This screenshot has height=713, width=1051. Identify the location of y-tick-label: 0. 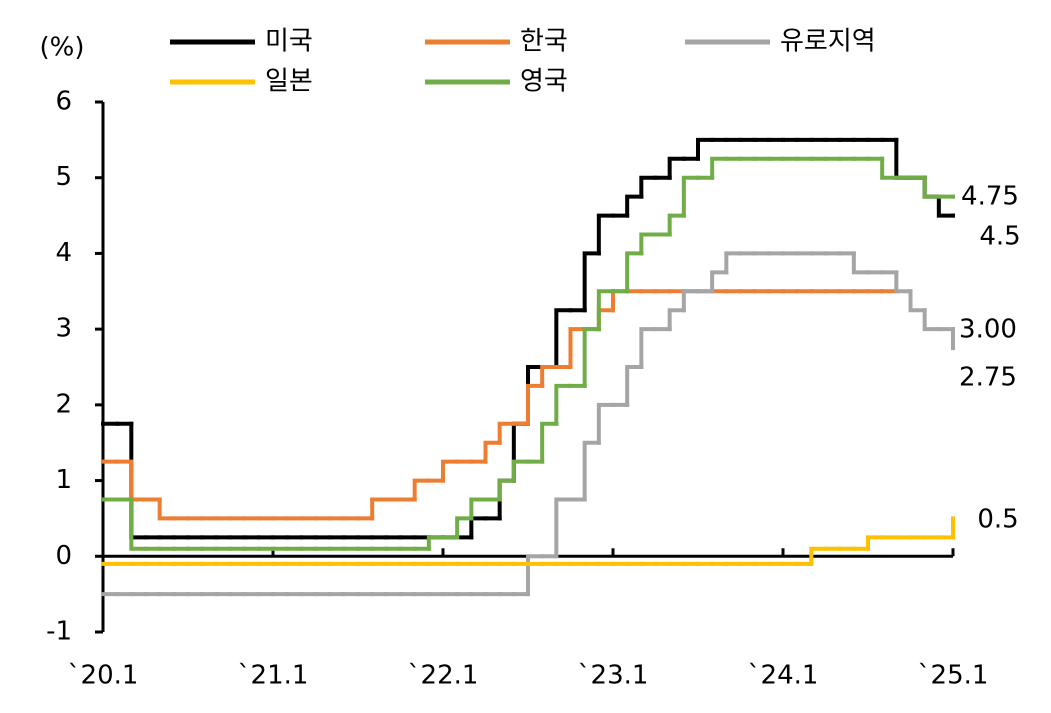
(63, 556).